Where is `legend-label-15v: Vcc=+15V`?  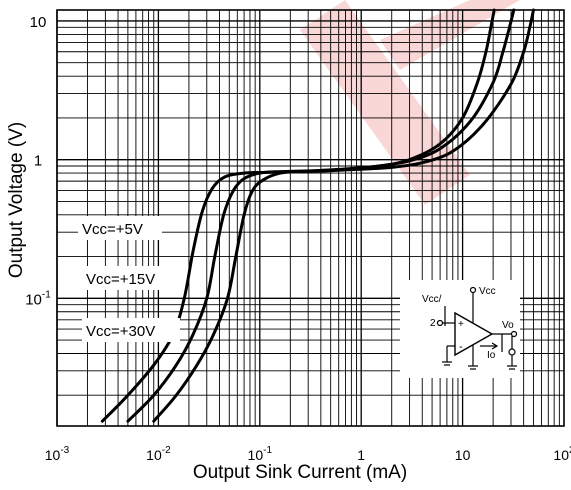 legend-label-15v: Vcc=+15V is located at coordinates (120, 279).